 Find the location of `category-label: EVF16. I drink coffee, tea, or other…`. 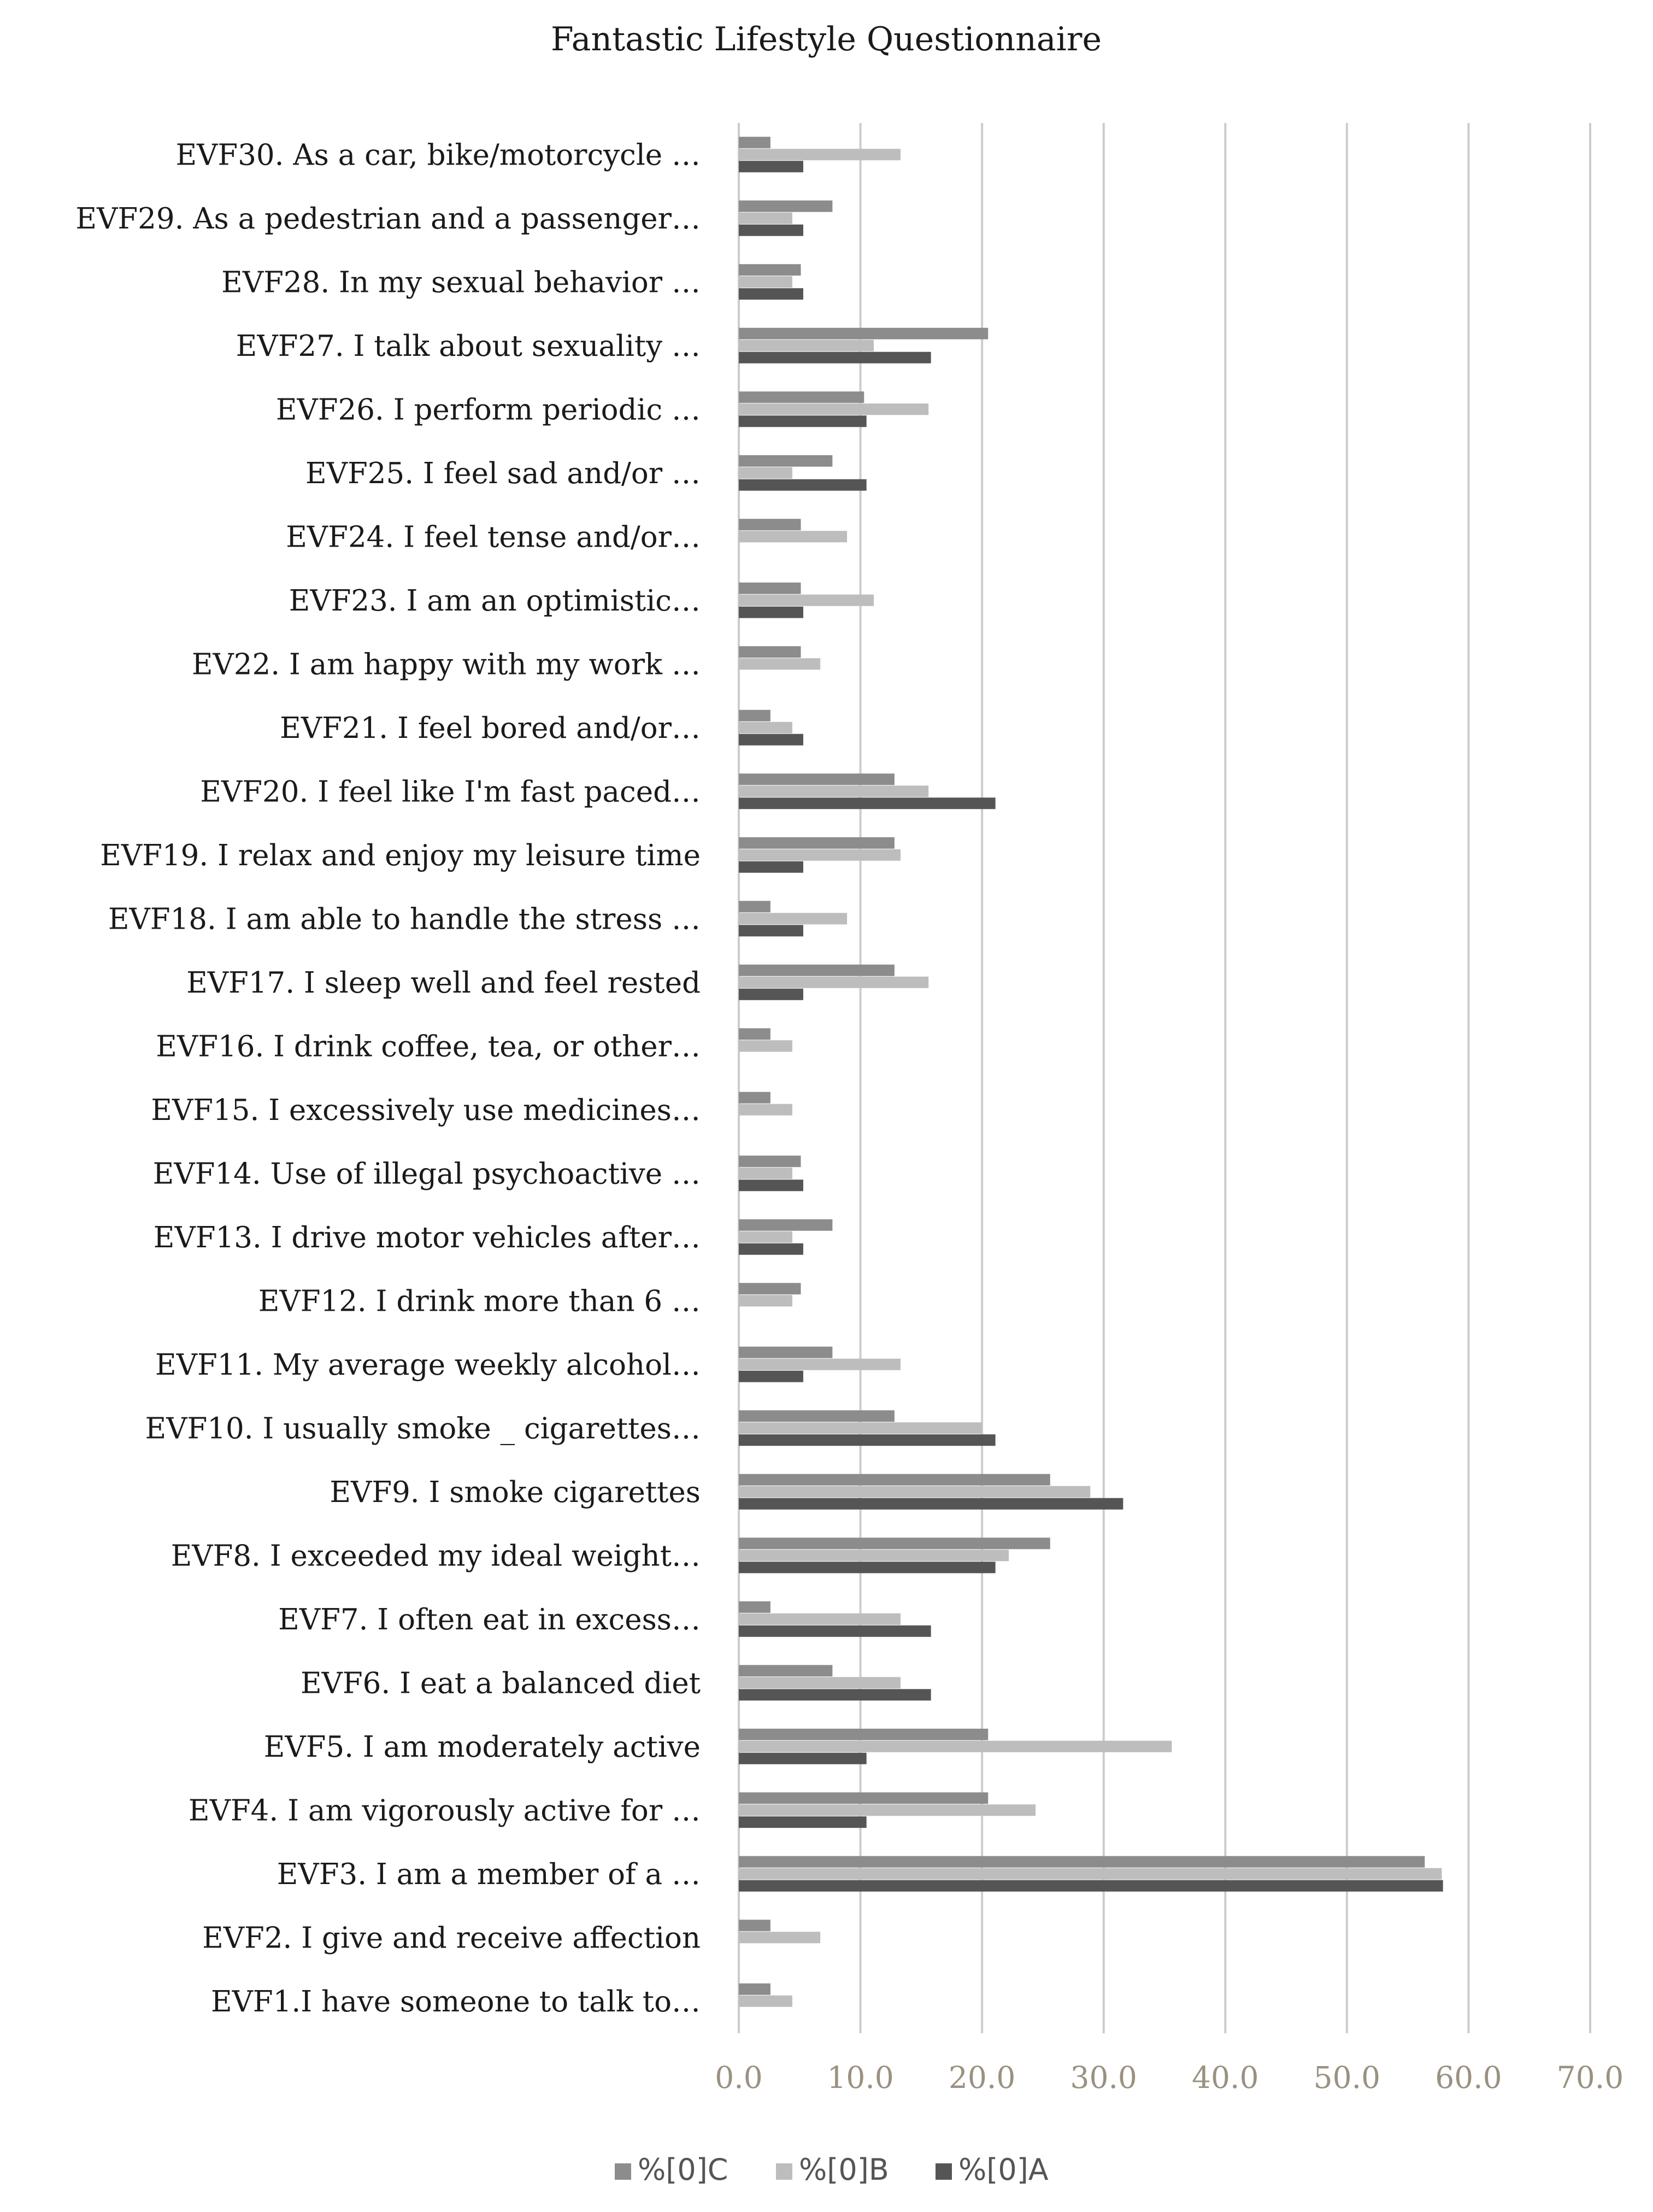

category-label: EVF16. I drink coffee, tea, or other… is located at coordinates (428, 1046).